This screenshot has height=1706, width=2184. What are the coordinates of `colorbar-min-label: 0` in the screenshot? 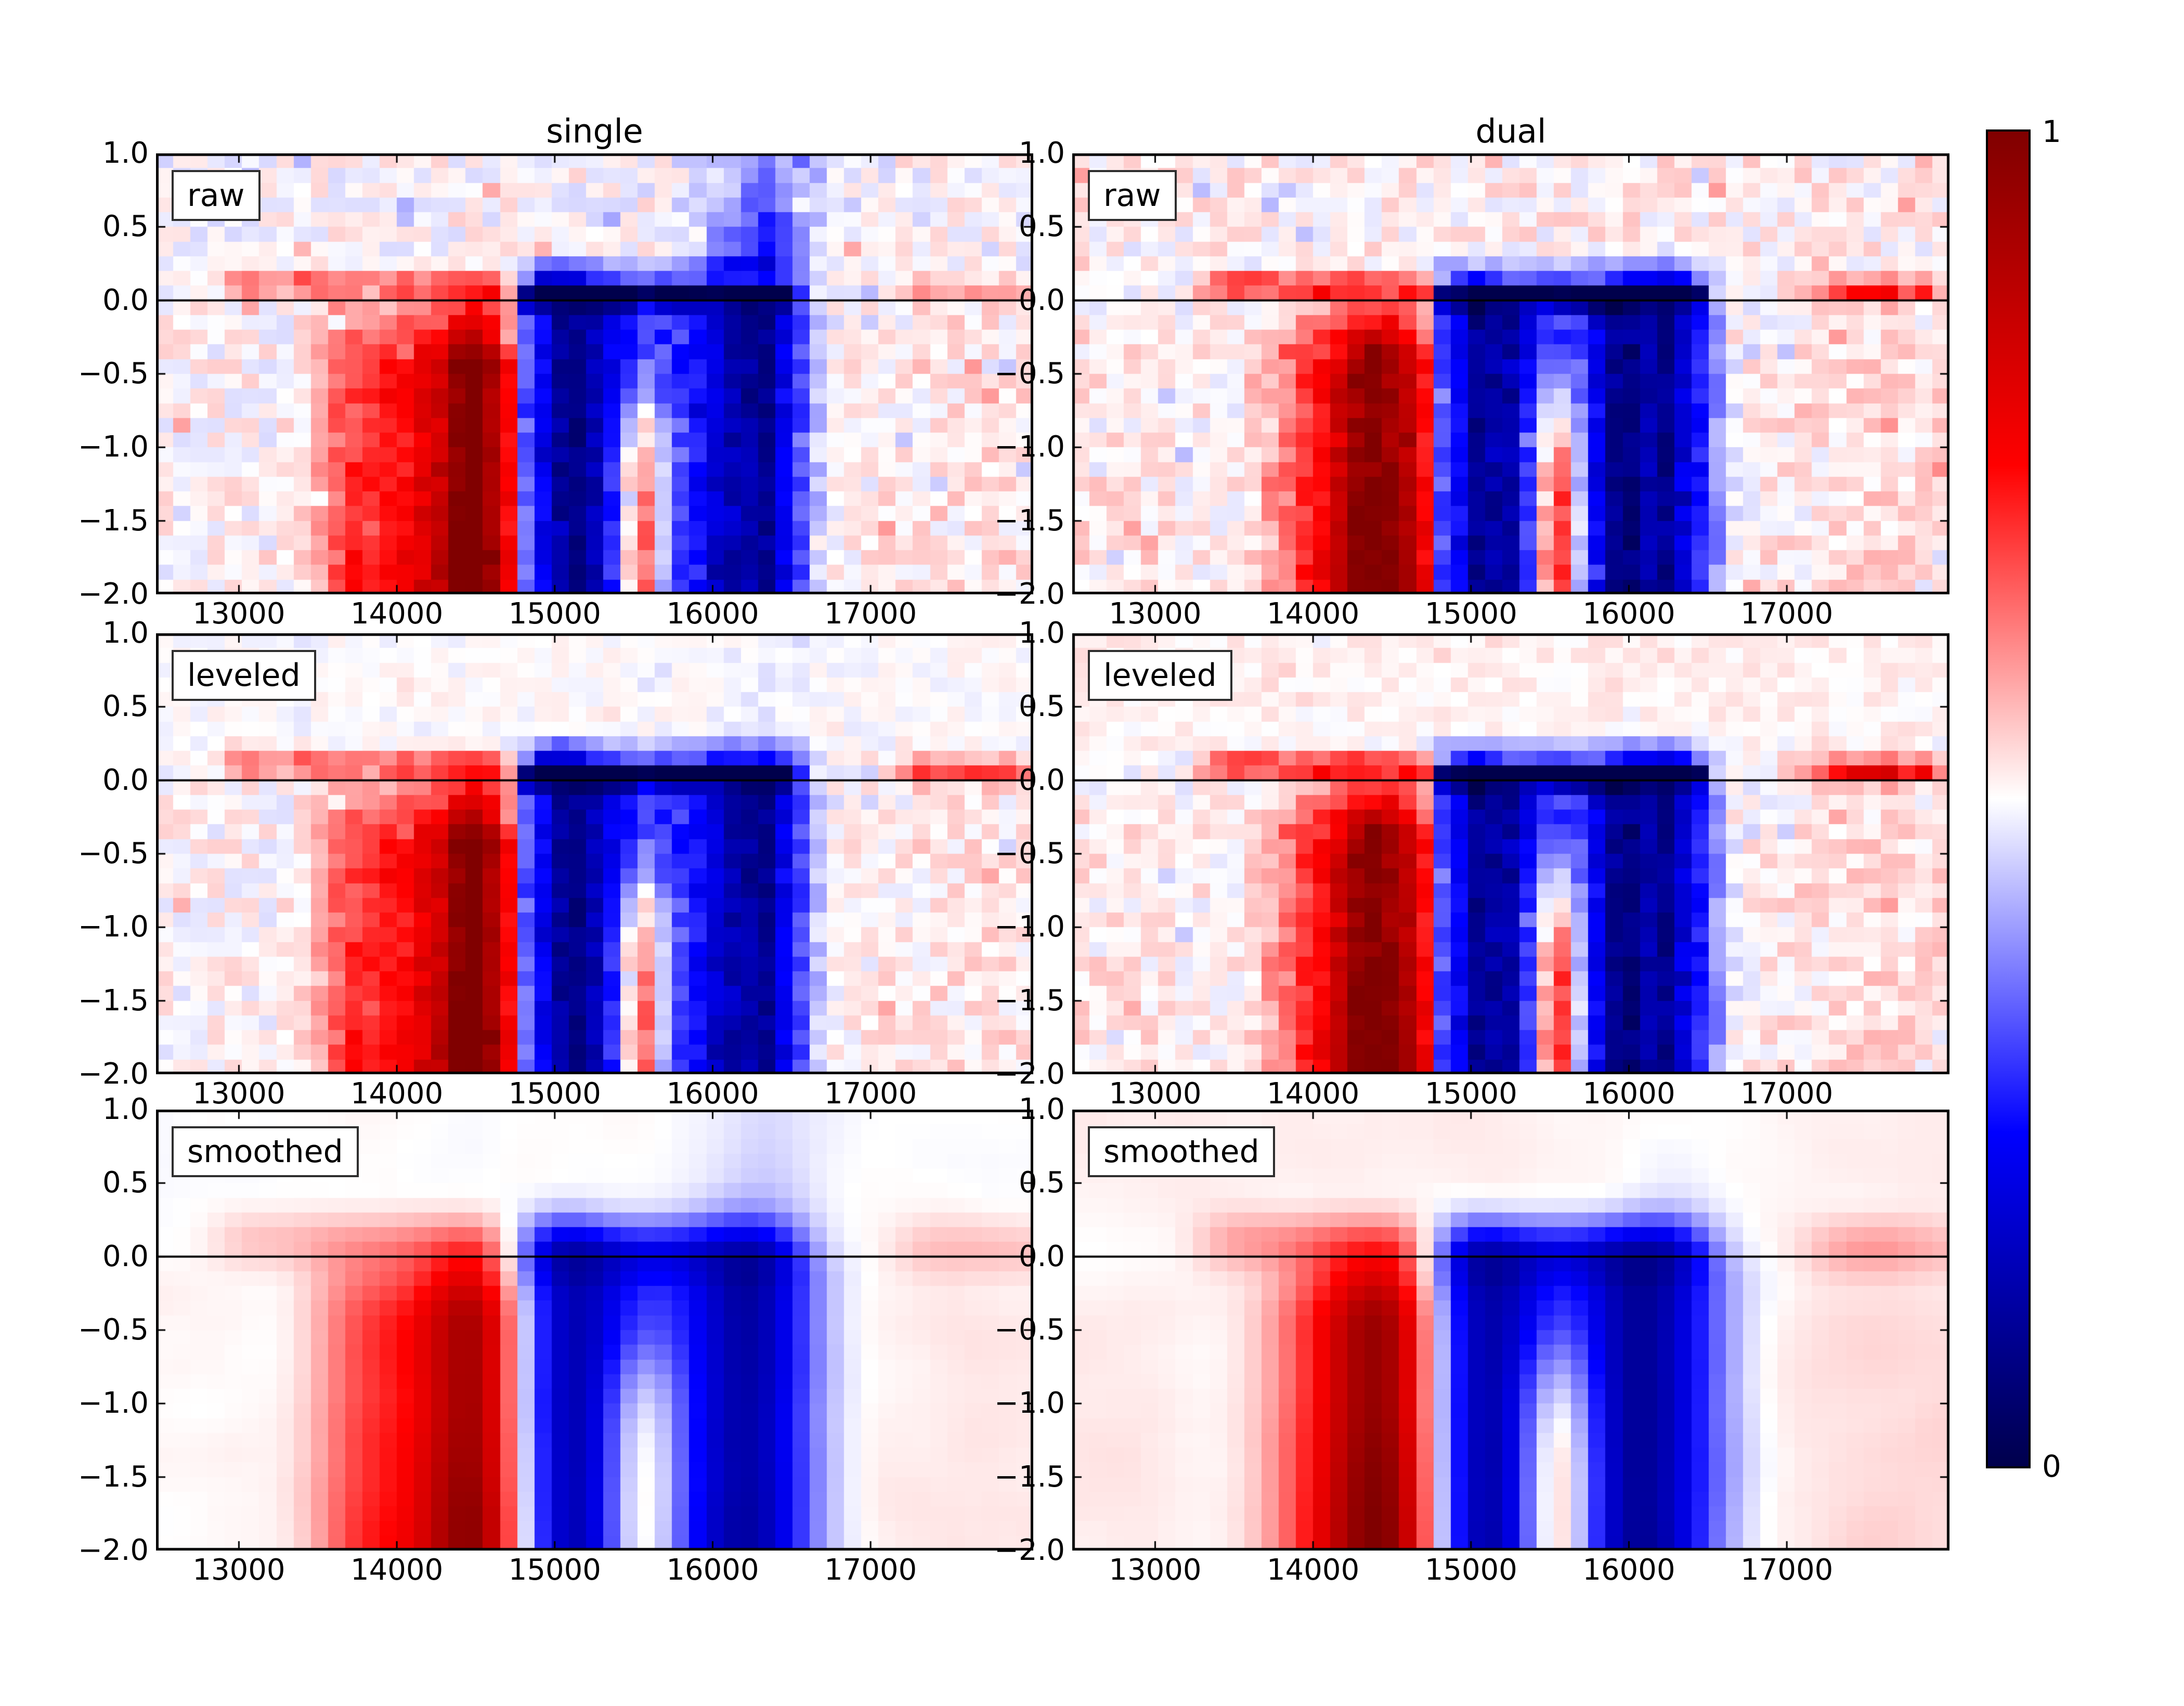 It's located at (2051, 1466).